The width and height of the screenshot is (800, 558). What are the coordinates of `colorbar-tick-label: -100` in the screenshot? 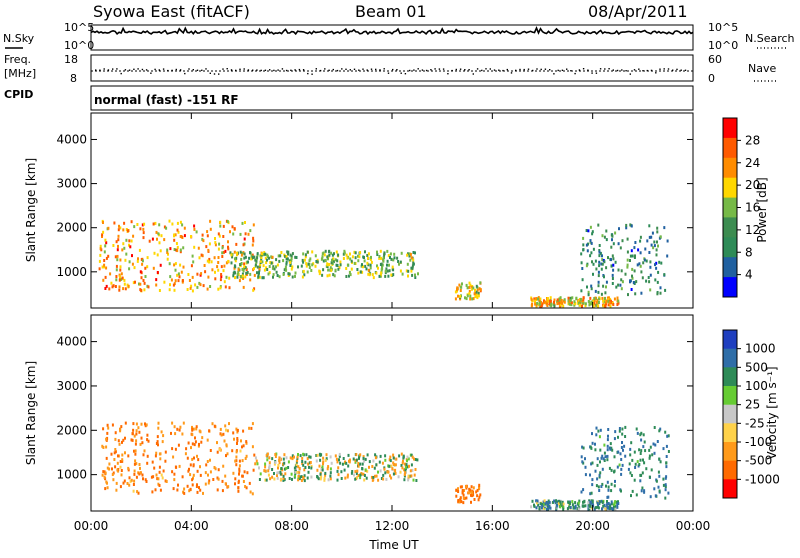 It's located at (758, 442).